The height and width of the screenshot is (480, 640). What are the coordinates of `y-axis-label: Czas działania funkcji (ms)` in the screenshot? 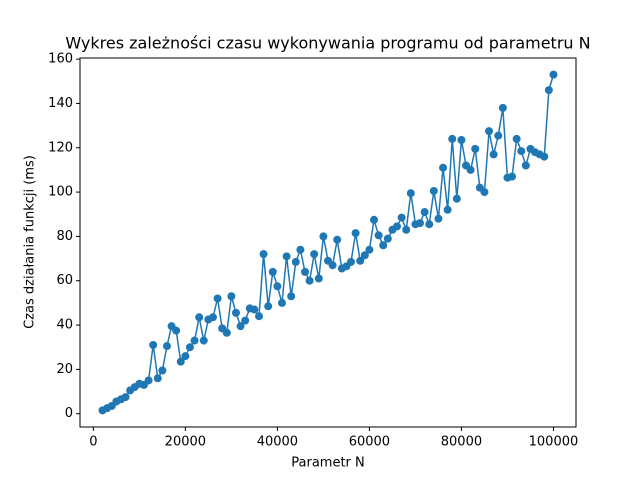 It's located at (30, 242).